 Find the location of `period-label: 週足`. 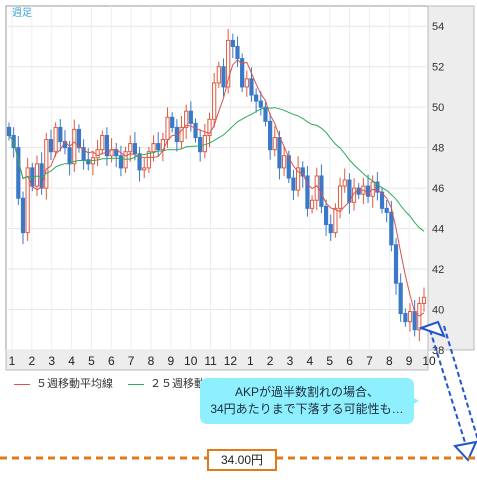

period-label: 週足 is located at coordinates (22, 13).